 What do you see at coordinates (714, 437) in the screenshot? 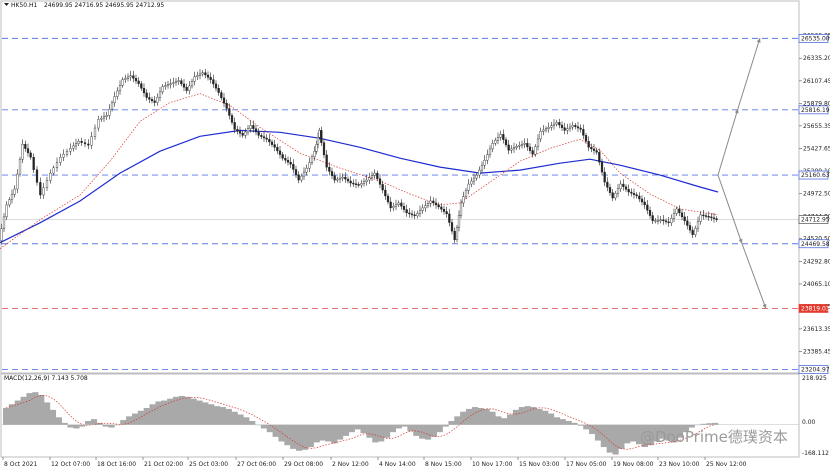
I see `watermark: @DooPrime德璞资本` at bounding box center [714, 437].